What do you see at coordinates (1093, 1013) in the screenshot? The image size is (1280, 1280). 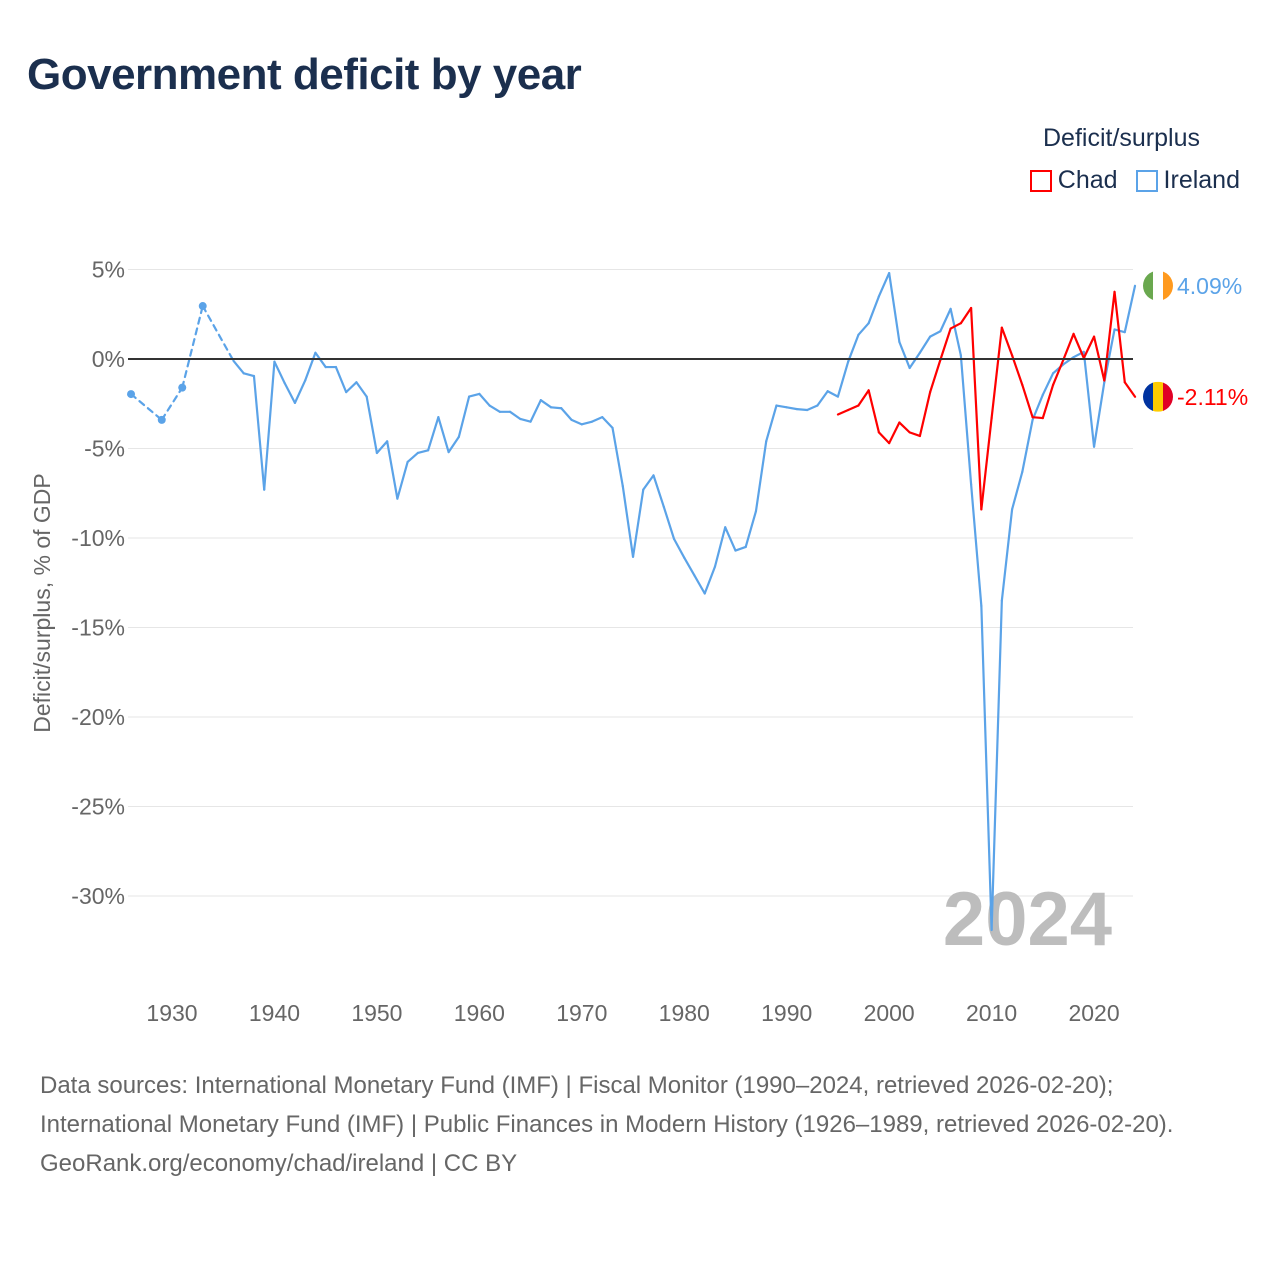 I see `x-tick-label: 2020` at bounding box center [1093, 1013].